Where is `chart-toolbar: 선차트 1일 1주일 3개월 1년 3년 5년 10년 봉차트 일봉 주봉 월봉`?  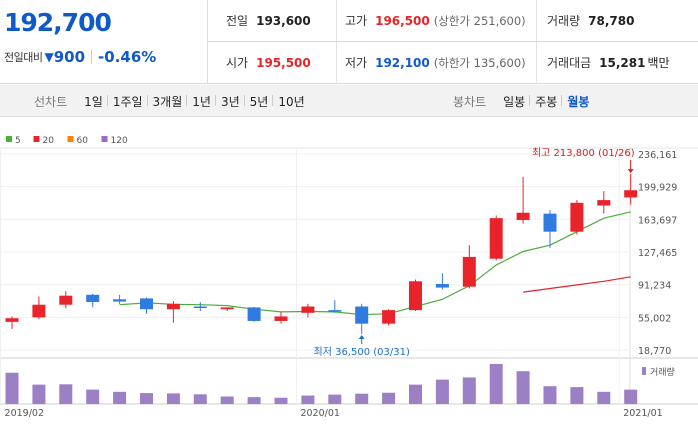 chart-toolbar: 선차트 1일 1주일 3개월 1년 3년 5년 10년 봉차트 일봉 주봉 월봉 is located at coordinates (349, 101).